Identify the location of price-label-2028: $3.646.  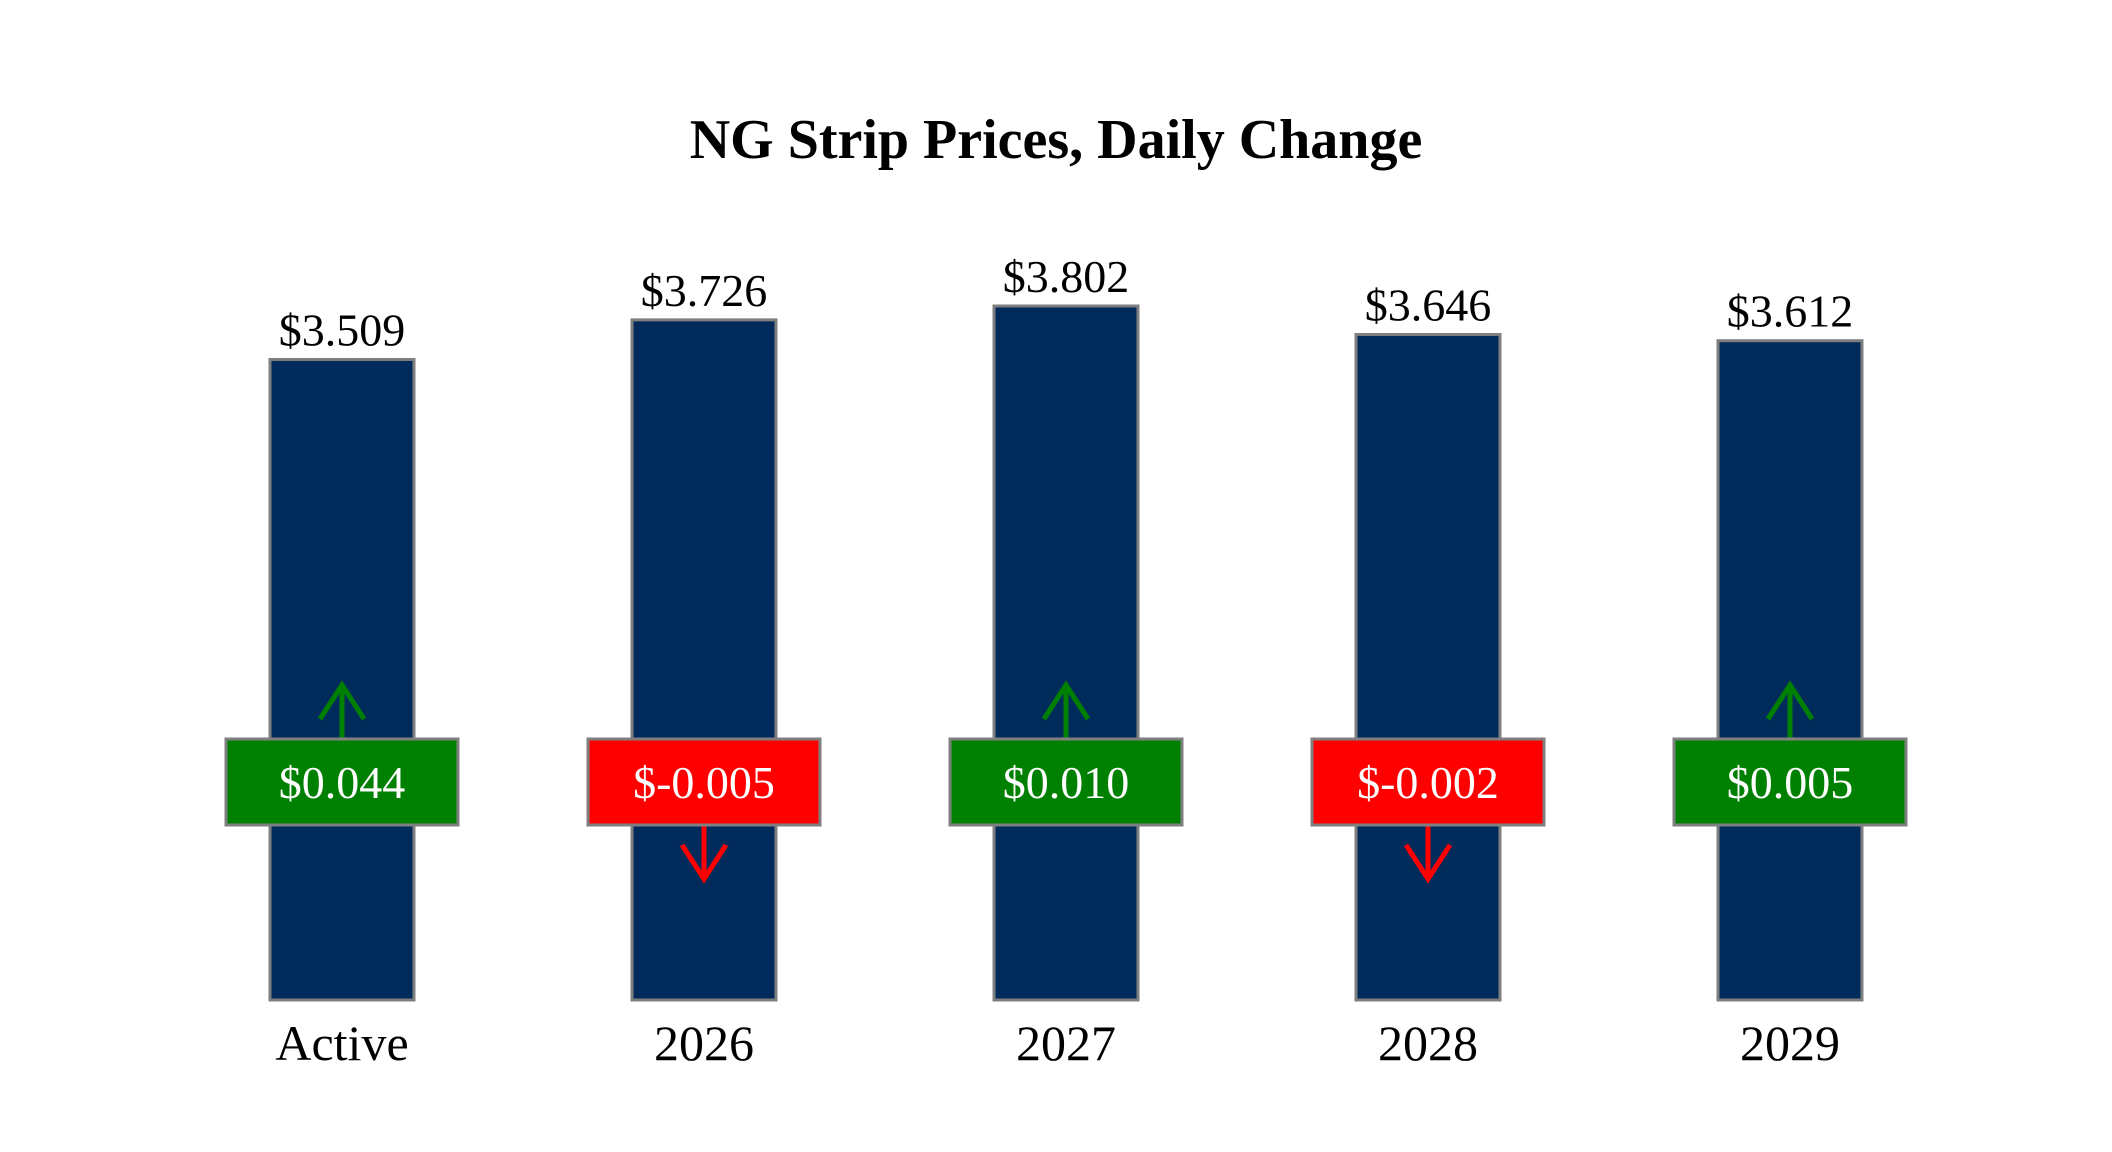
(1428, 304).